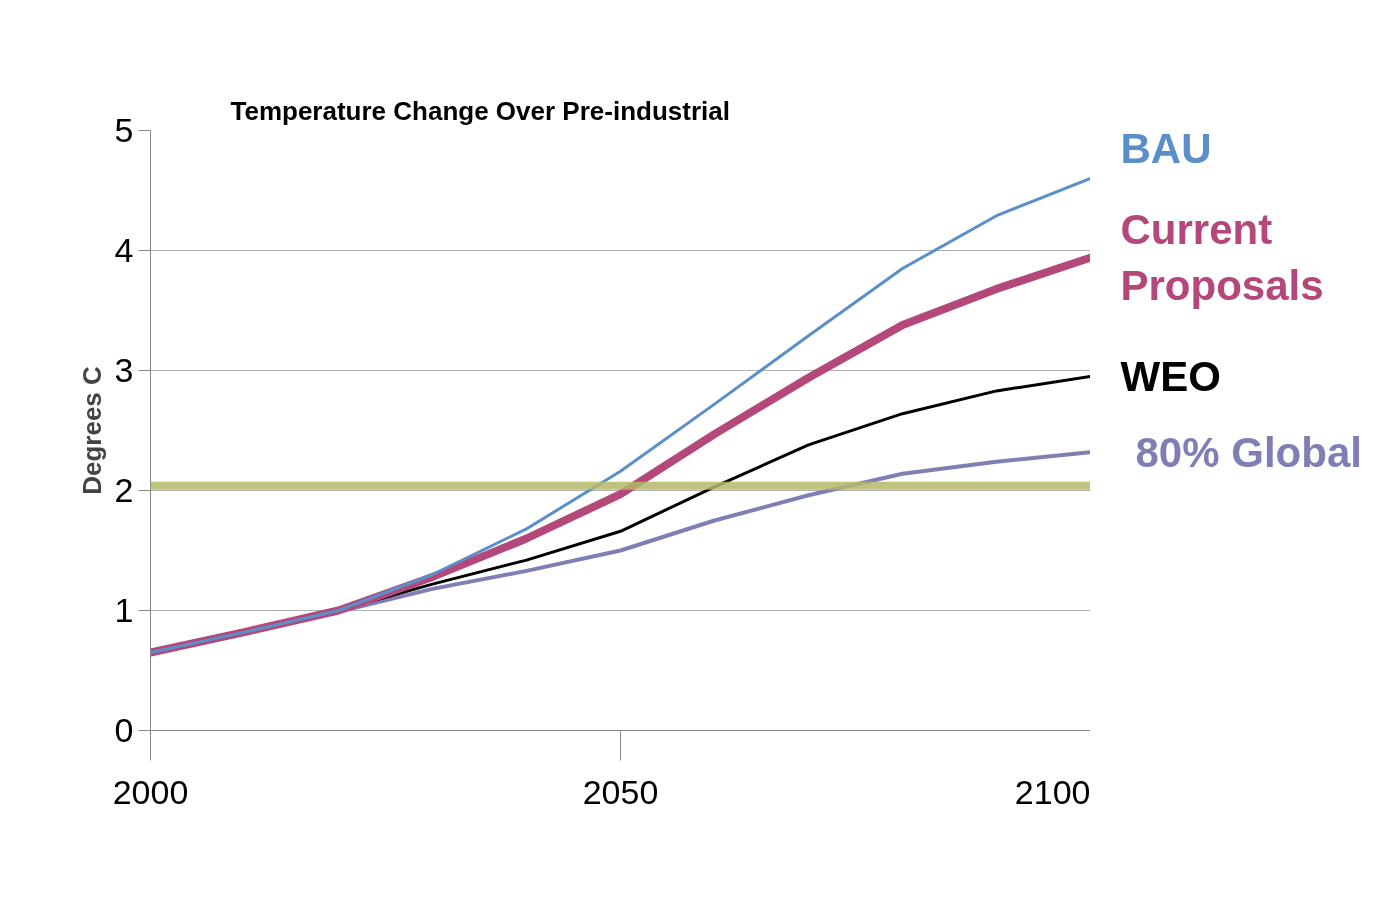  Describe the element at coordinates (480, 110) in the screenshot. I see `chart-title: Temperature Change Over Pre-industrial` at that location.